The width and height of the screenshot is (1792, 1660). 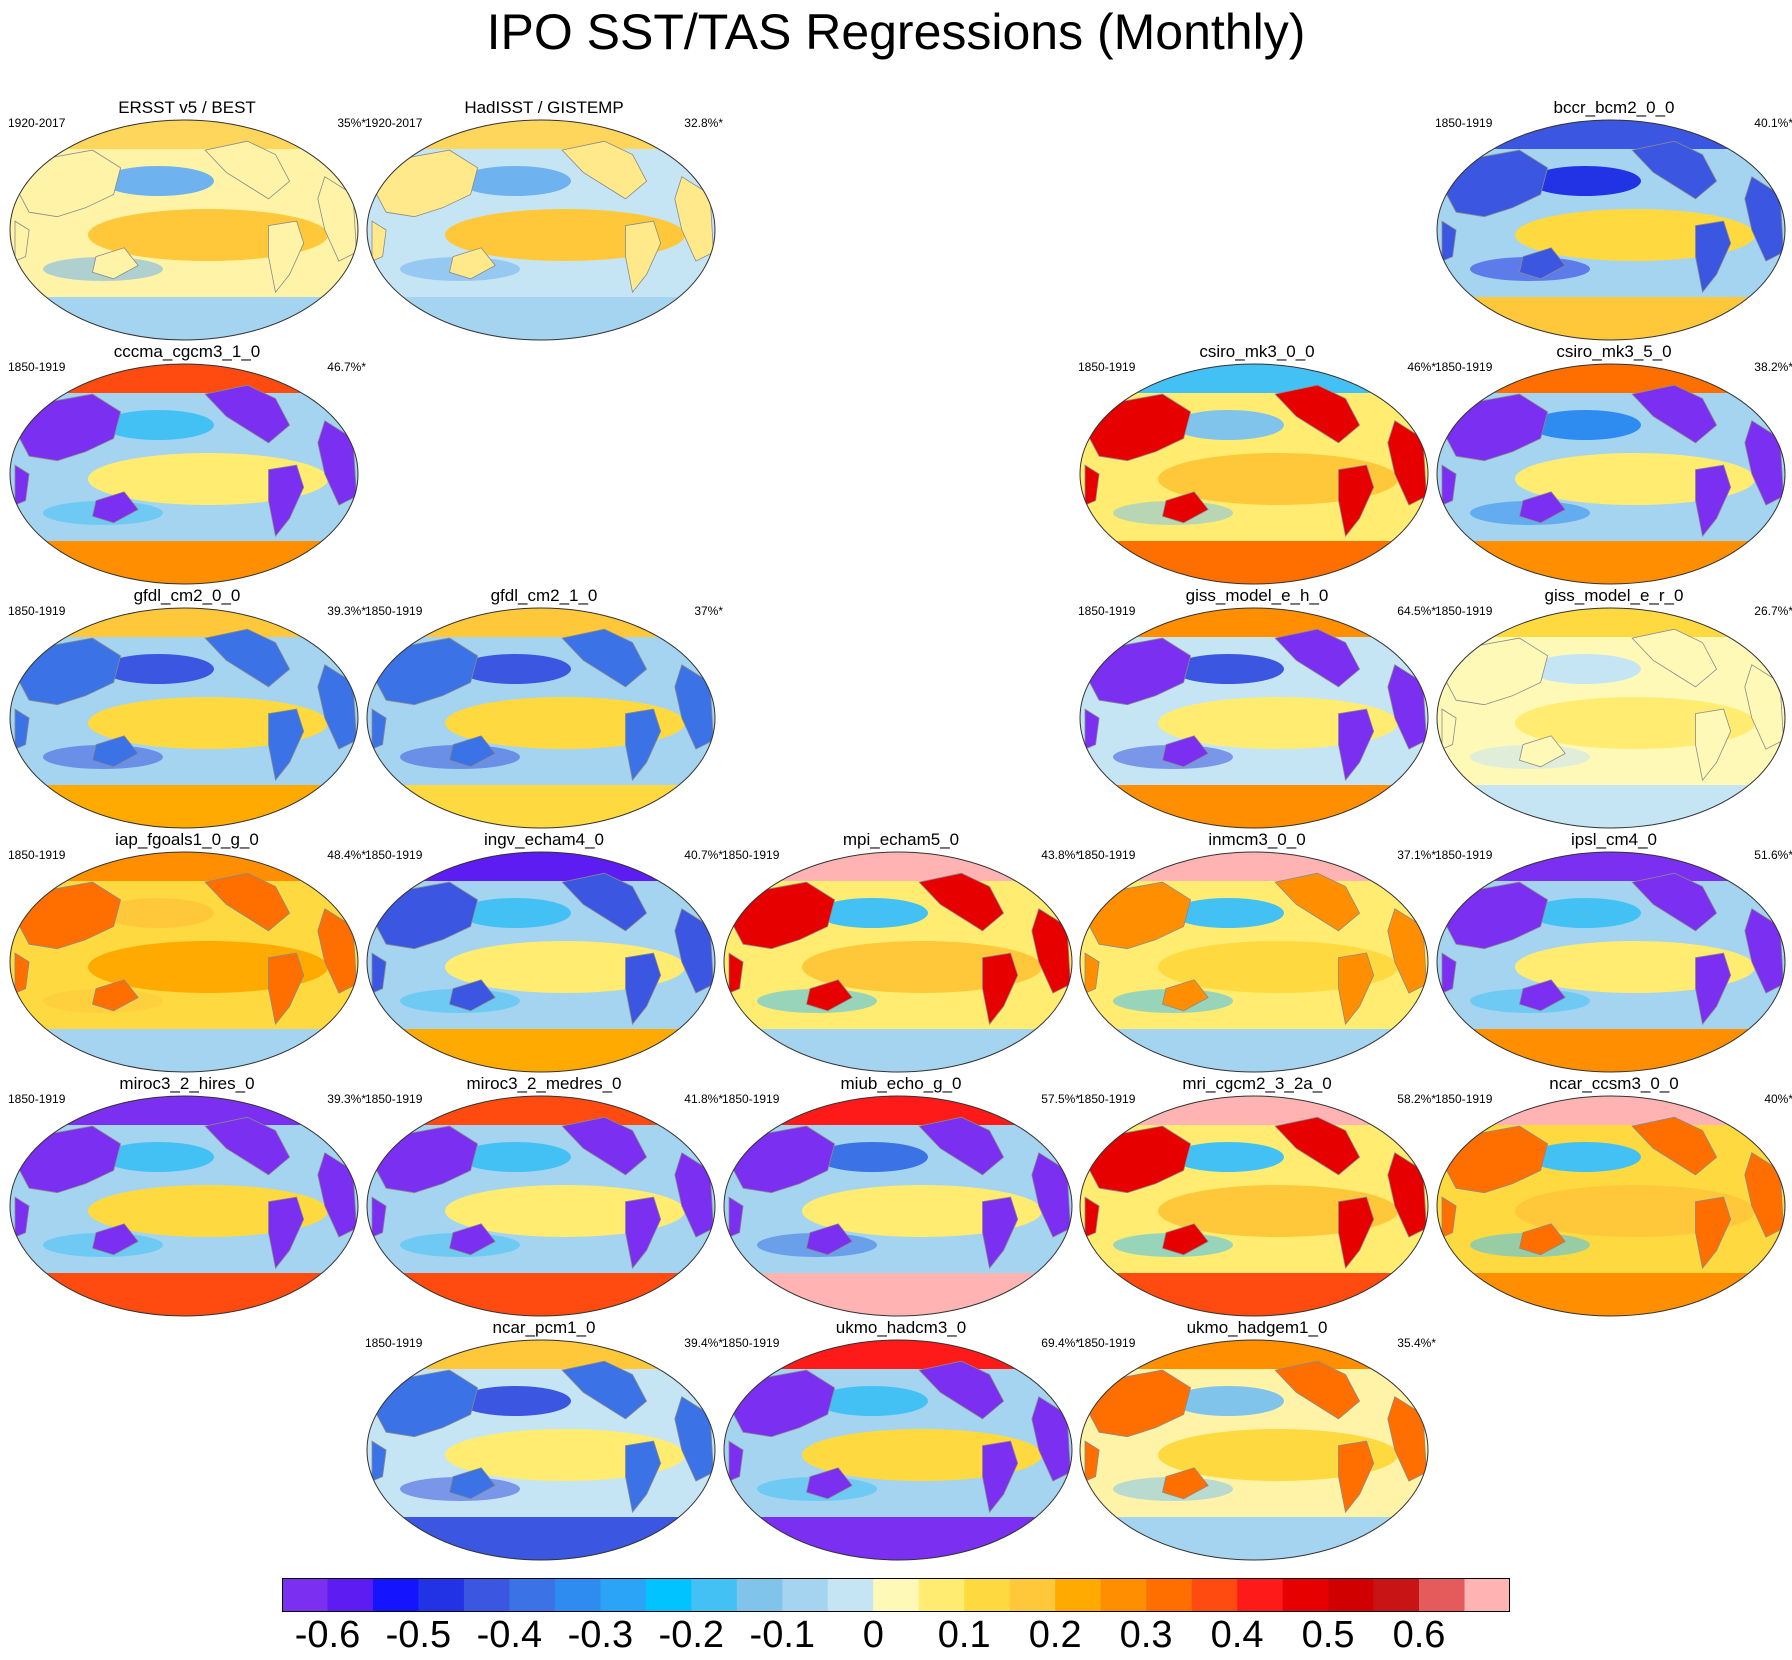 What do you see at coordinates (346, 855) in the screenshot?
I see `panel-variance-percent: 48.4%*` at bounding box center [346, 855].